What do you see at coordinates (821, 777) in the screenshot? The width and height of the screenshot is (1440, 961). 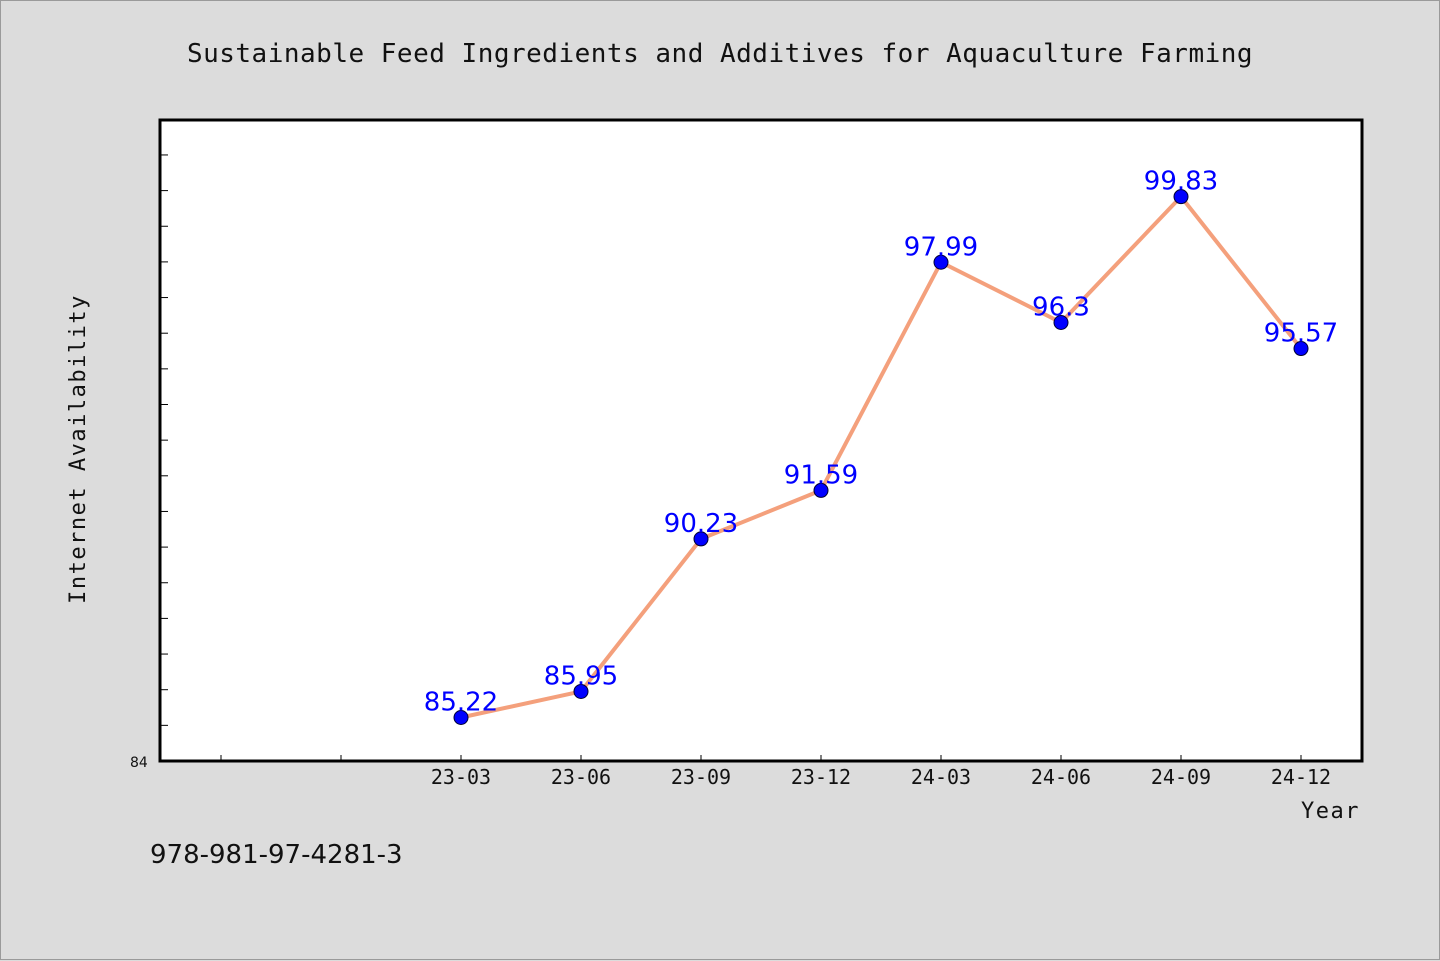 I see `x-tick-label: 23-12` at bounding box center [821, 777].